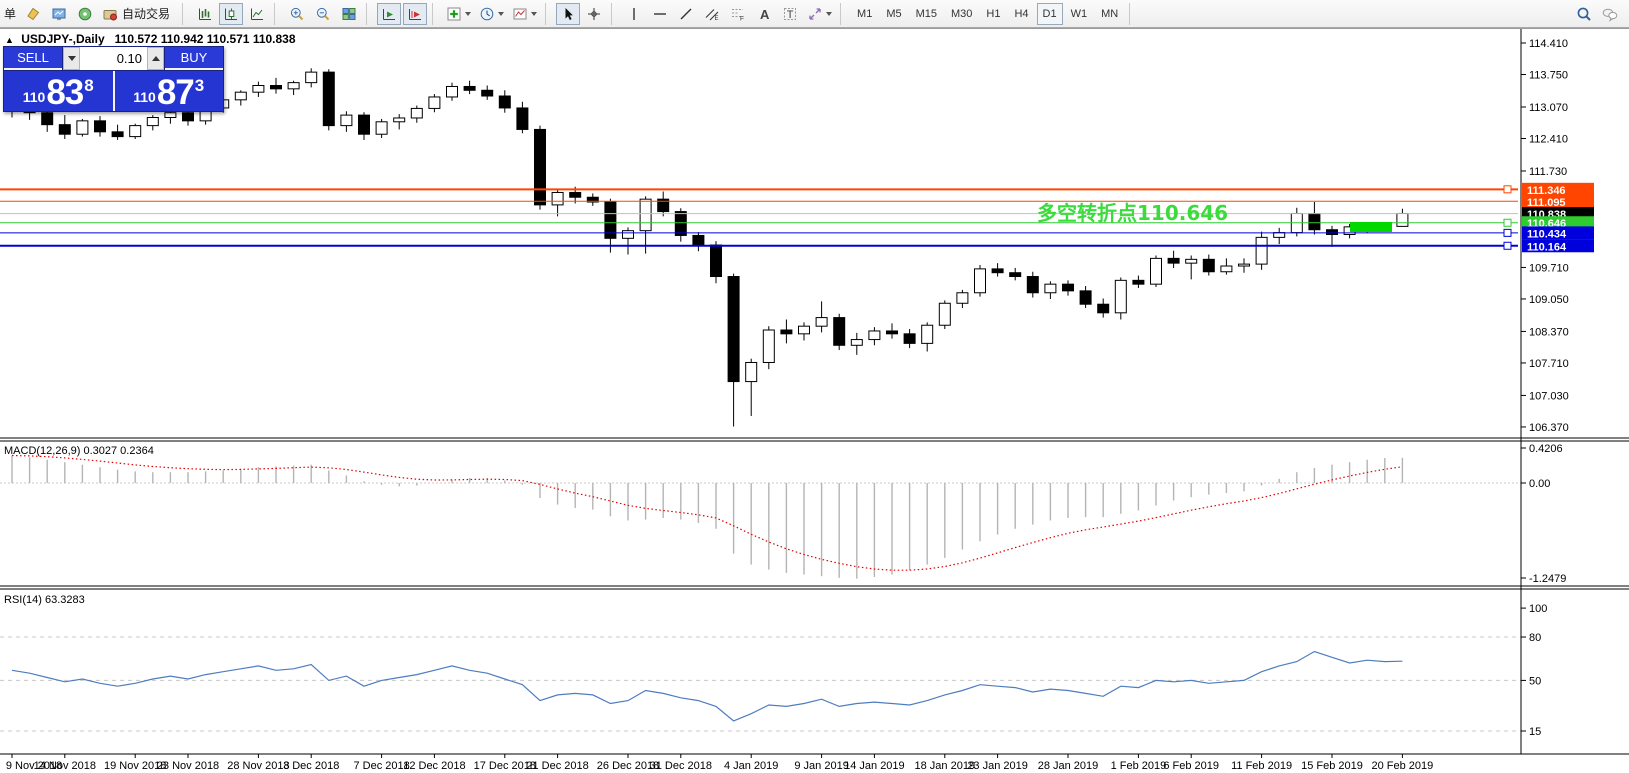 Image resolution: width=1629 pixels, height=773 pixels. I want to click on svg-text: T, so click(790, 15).